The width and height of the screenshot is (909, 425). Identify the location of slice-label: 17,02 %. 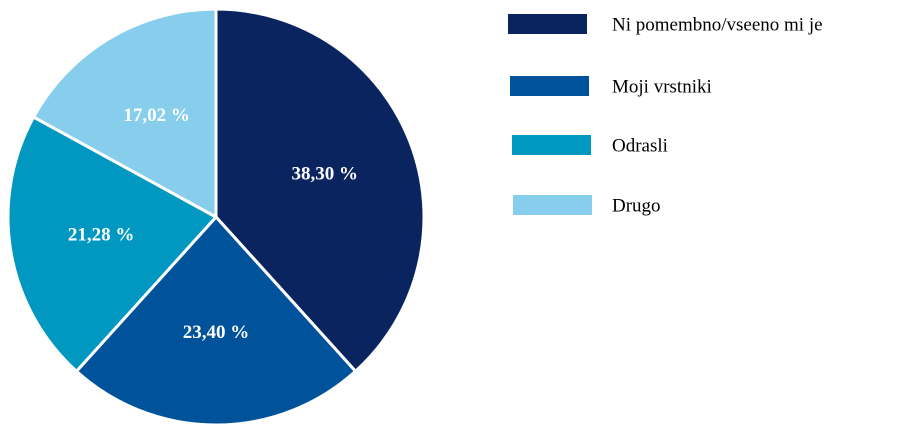
(156, 115).